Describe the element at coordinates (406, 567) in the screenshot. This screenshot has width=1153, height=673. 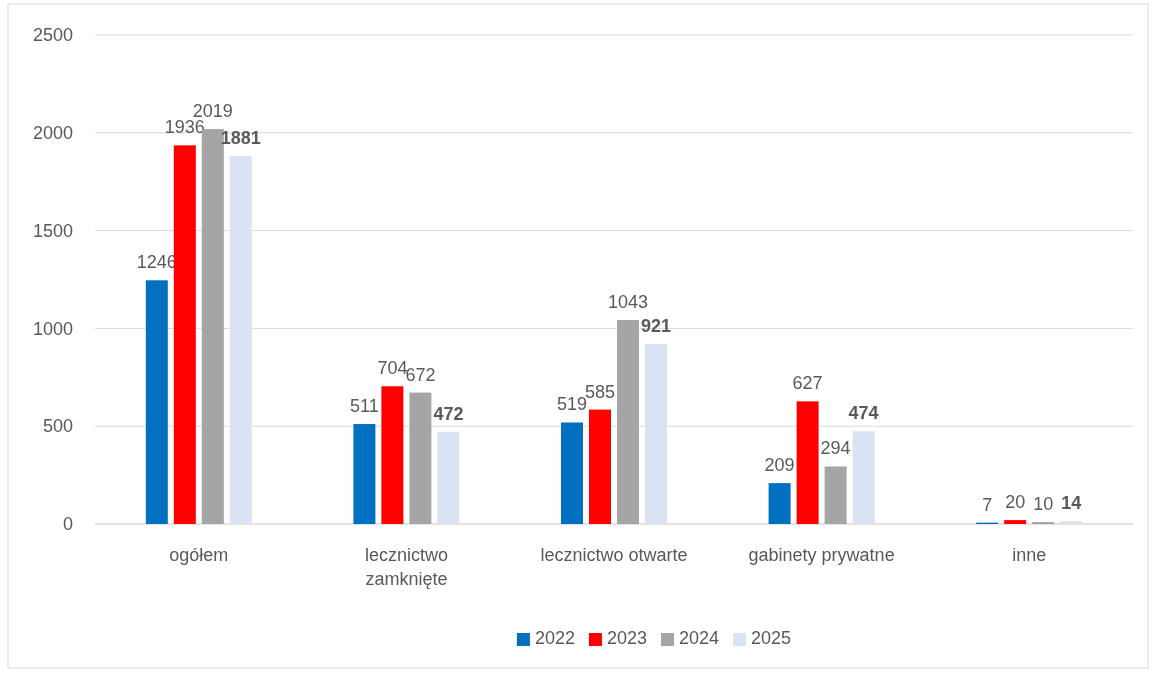
I see `x-tick-label: lecznictwo zamknięte` at that location.